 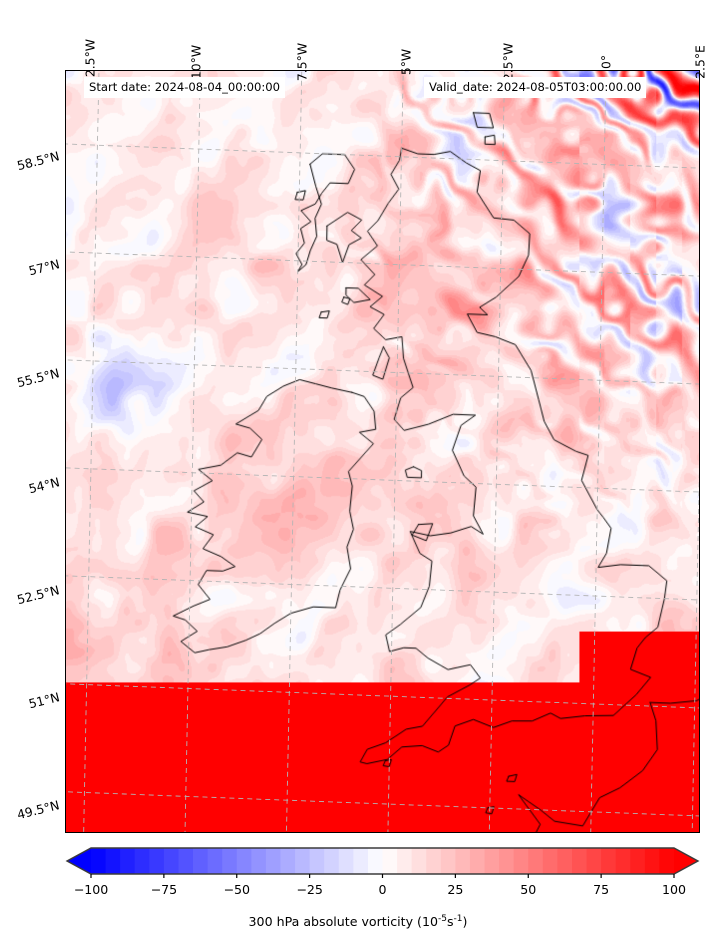 I want to click on cbar-tick-0: −100, so click(x=91, y=889).